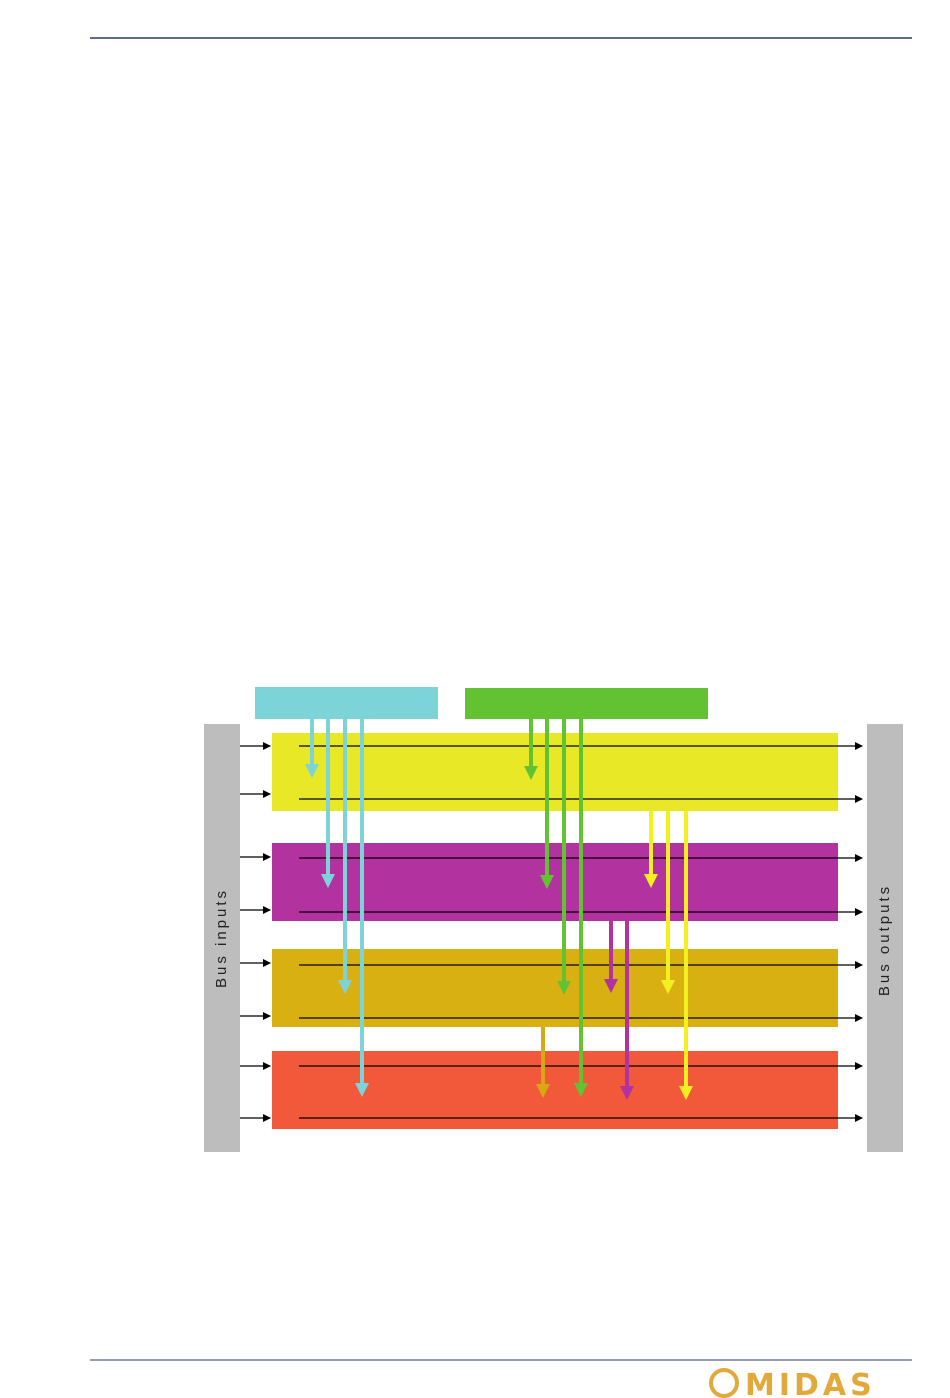 This screenshot has height=1398, width=950. What do you see at coordinates (555, 1090) in the screenshot?
I see `band-red` at bounding box center [555, 1090].